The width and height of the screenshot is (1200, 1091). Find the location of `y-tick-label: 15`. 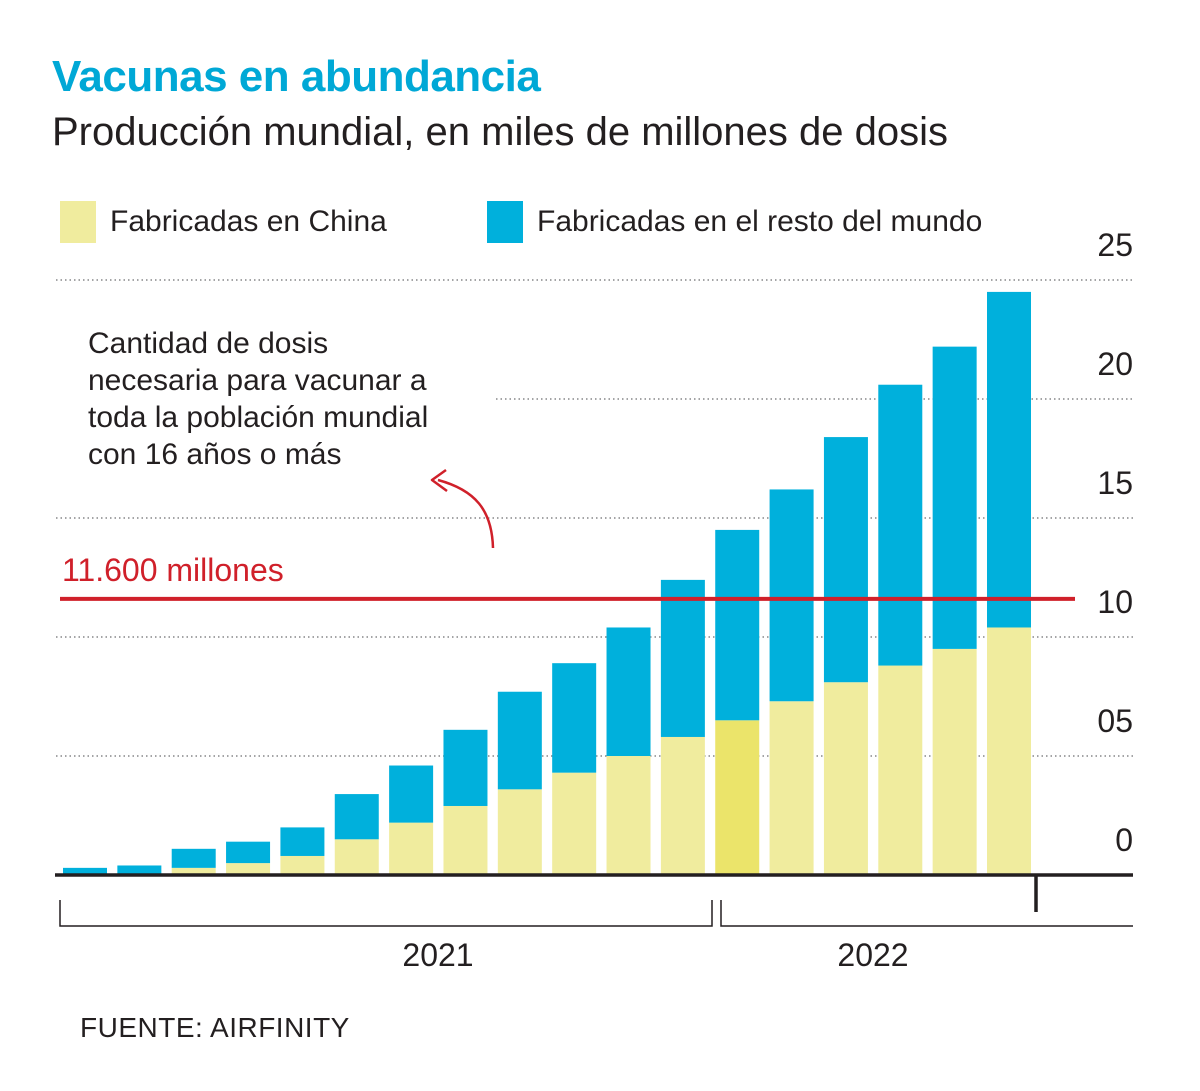

y-tick-label: 15 is located at coordinates (1115, 483).